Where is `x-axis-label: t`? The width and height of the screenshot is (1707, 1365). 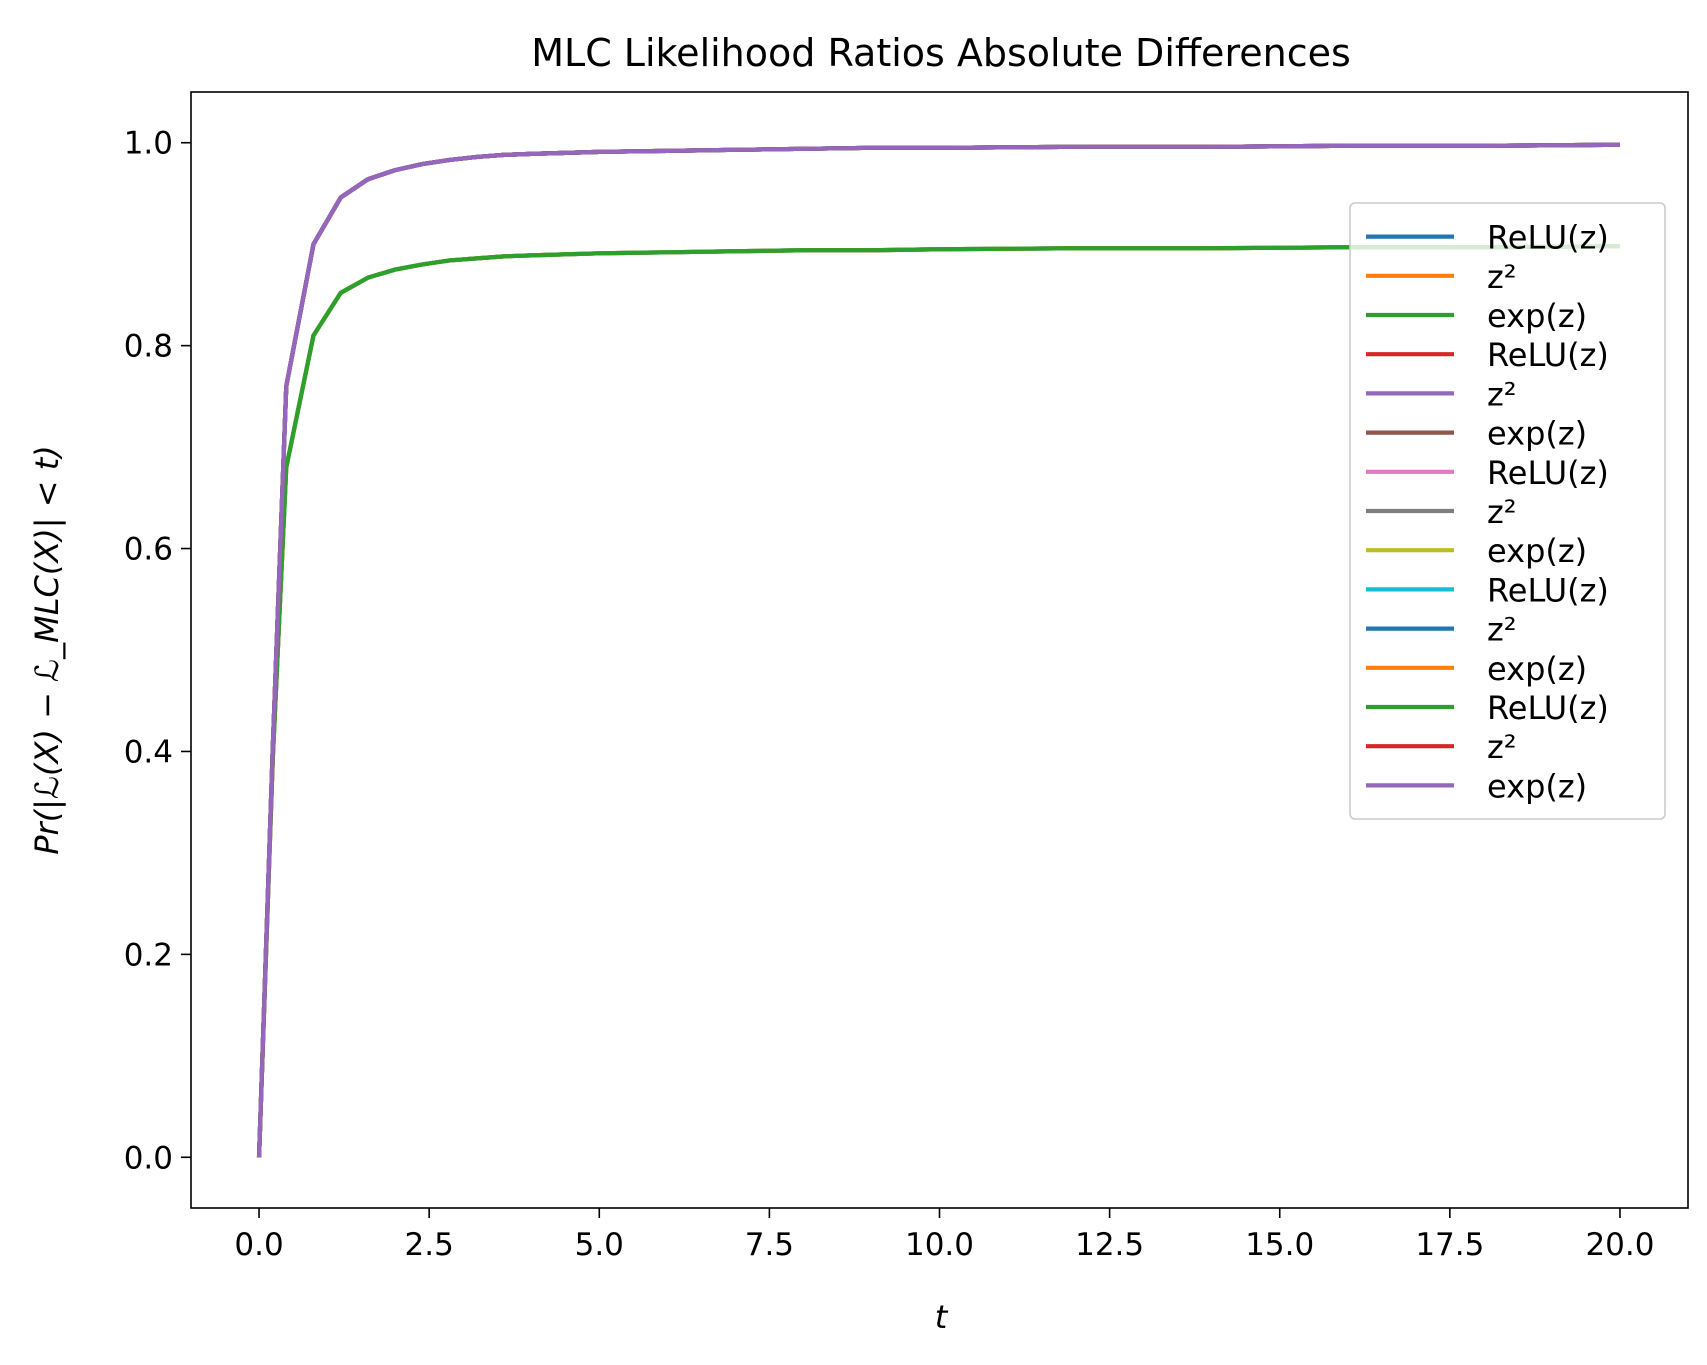
x-axis-label: t is located at coordinates (942, 1317).